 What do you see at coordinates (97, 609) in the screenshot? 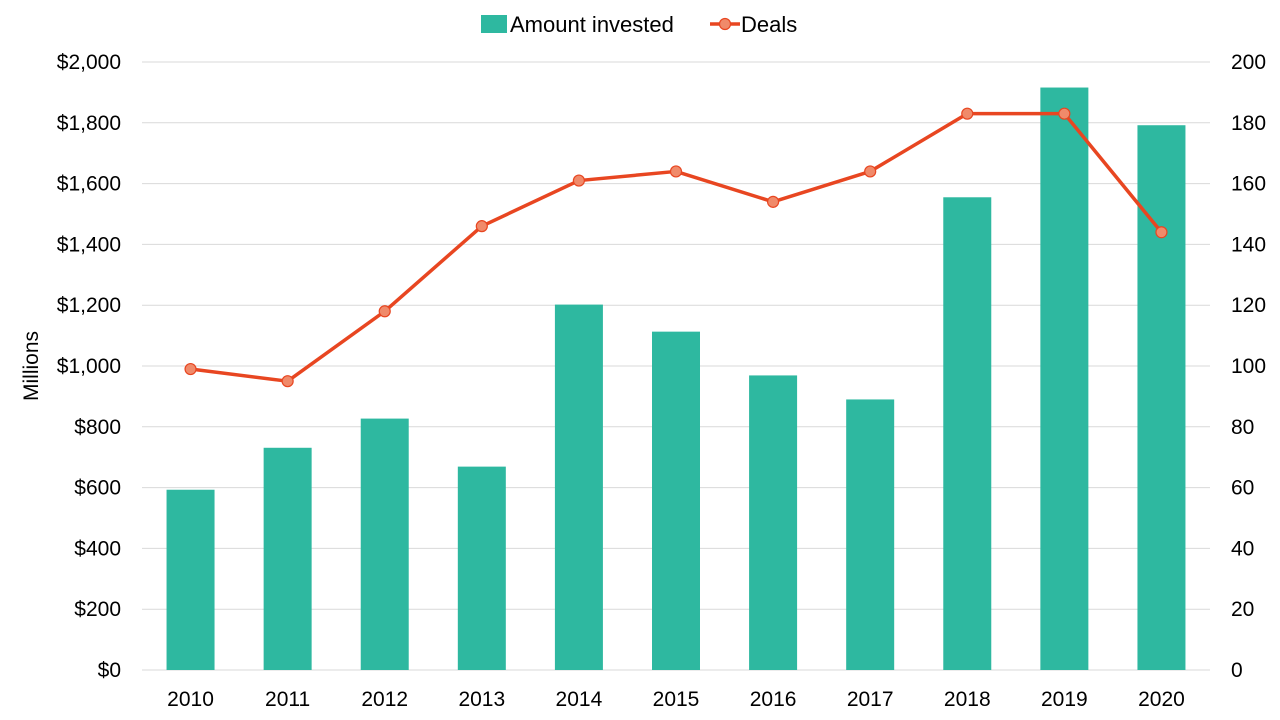
I see `y-tick-label: $200` at bounding box center [97, 609].